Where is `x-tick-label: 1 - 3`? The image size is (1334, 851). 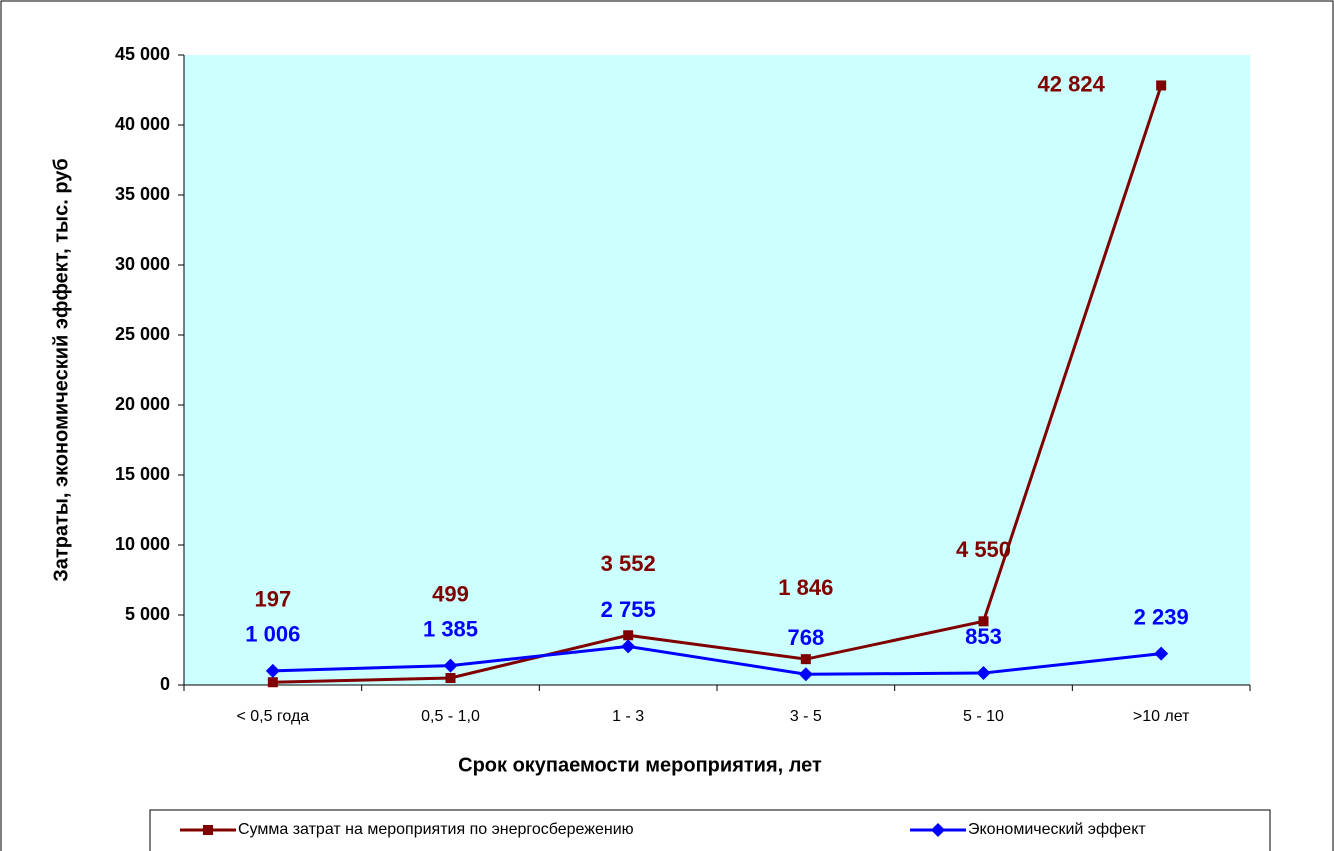
x-tick-label: 1 - 3 is located at coordinates (628, 716).